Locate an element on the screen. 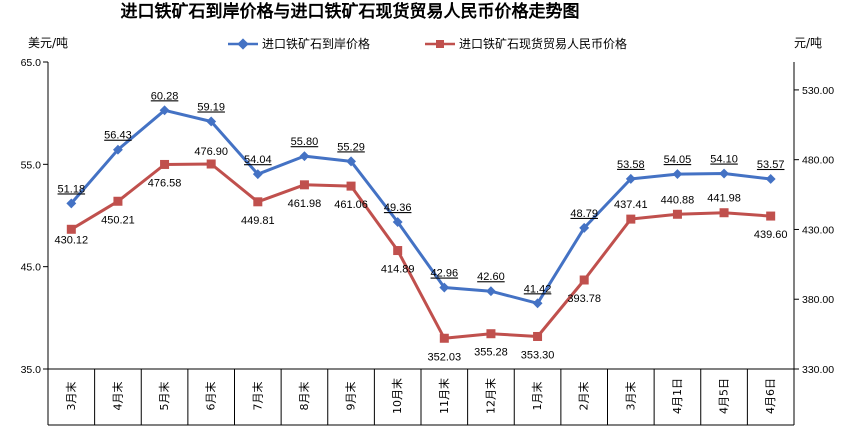 This screenshot has width=853, height=428. series-2-data-label: 461.98 is located at coordinates (305, 204).